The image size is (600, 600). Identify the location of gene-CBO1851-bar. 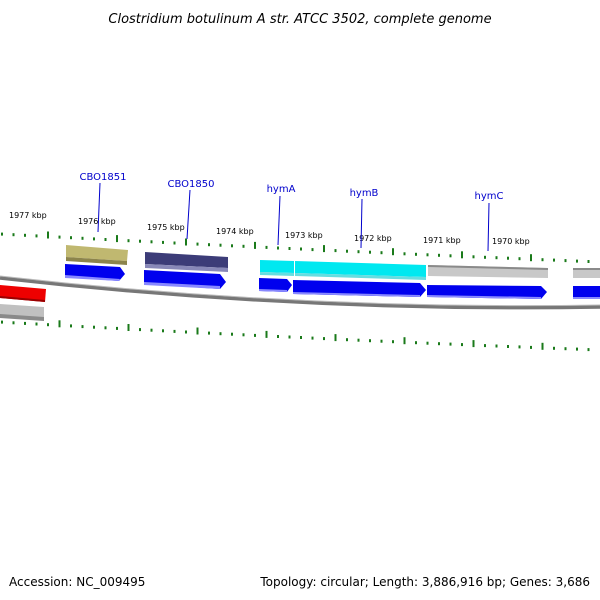
(97, 255).